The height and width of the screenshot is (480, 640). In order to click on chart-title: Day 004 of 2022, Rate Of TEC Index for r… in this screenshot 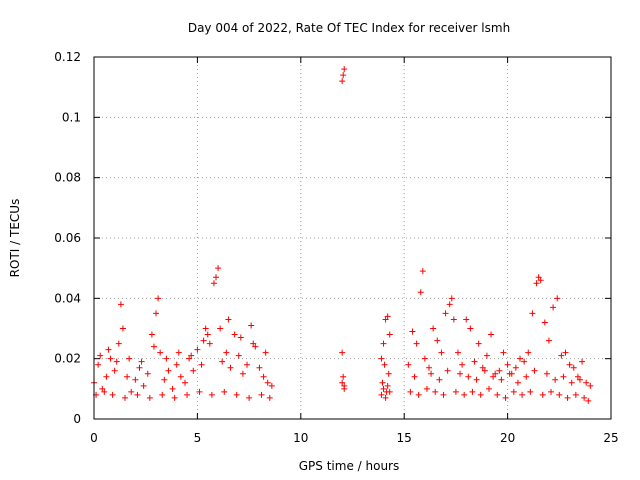, I will do `click(349, 28)`.